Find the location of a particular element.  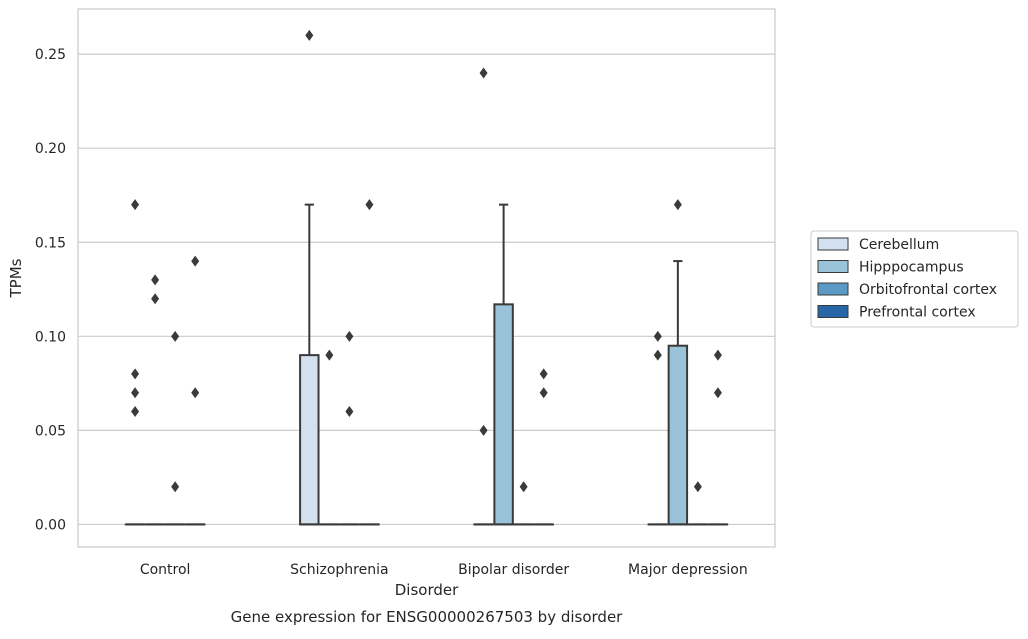

y-tick-label: 0.20 is located at coordinates (50, 149).